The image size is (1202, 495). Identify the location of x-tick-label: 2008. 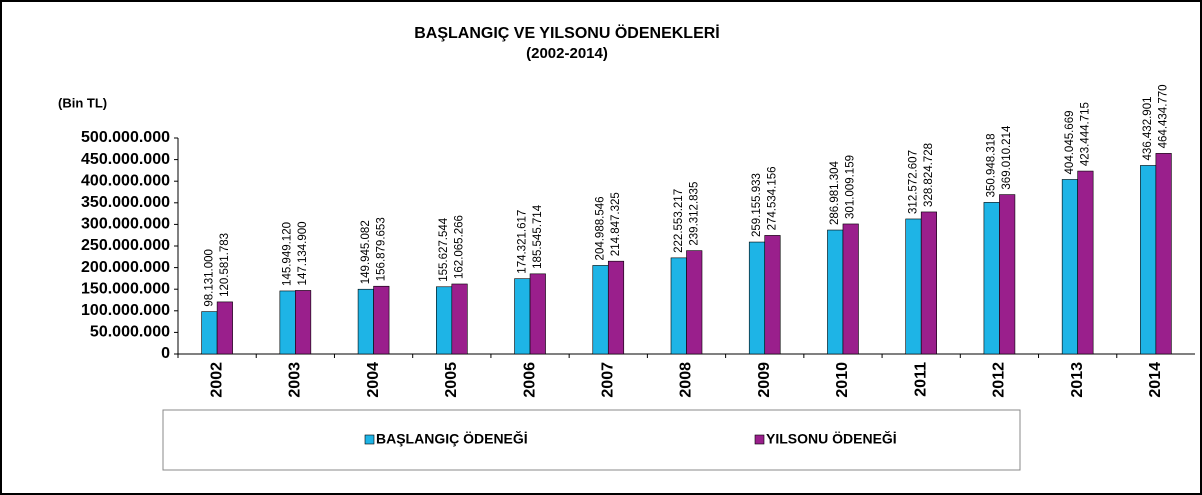
(686, 380).